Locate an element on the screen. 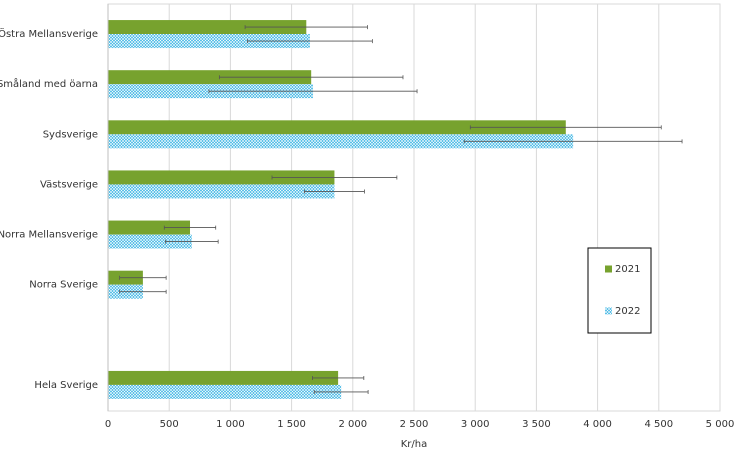 This screenshot has height=456, width=739. legend: 2021 2022 is located at coordinates (619, 290).